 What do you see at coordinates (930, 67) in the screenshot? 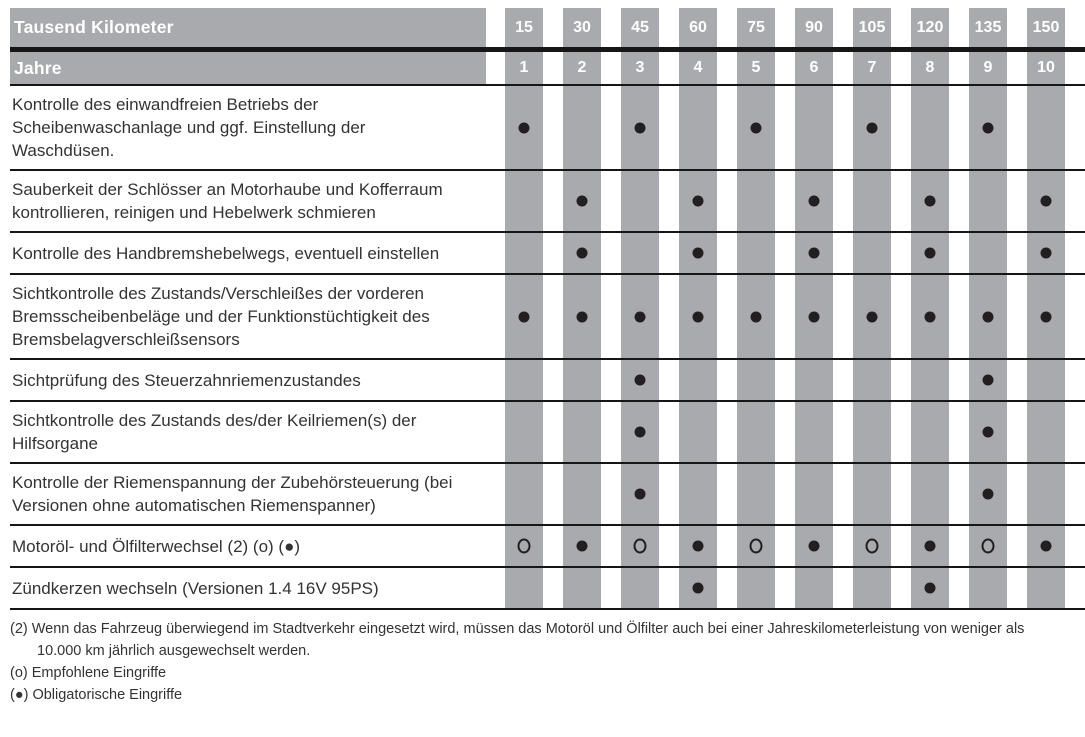
I see `header-year-value: 8` at bounding box center [930, 67].